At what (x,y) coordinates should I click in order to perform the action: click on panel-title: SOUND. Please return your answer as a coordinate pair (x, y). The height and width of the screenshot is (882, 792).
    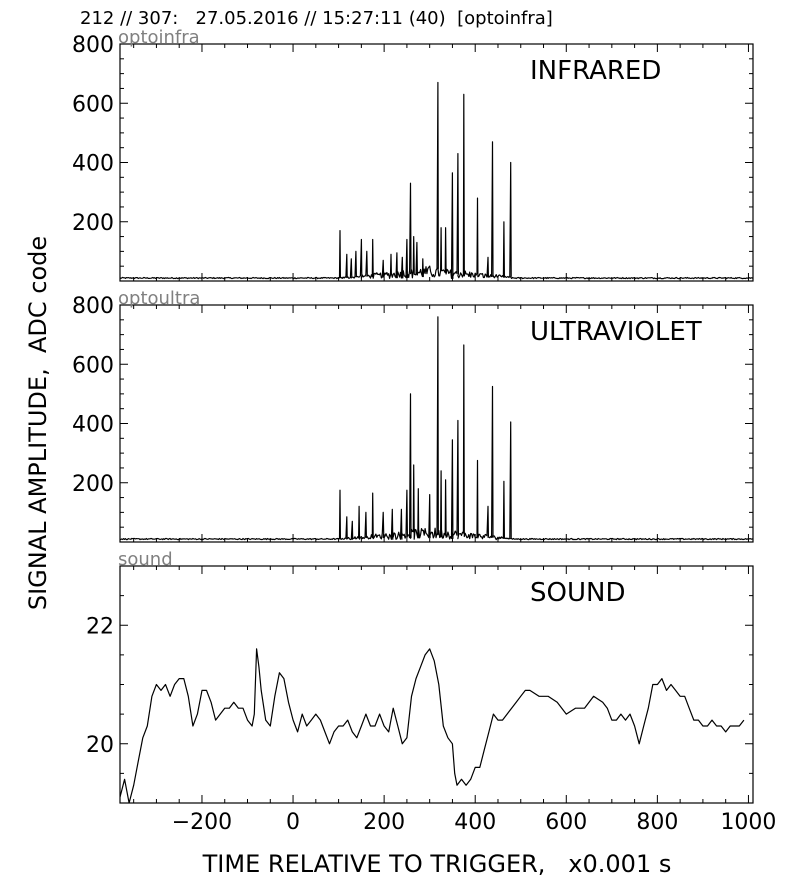
    Looking at the image, I should click on (577, 593).